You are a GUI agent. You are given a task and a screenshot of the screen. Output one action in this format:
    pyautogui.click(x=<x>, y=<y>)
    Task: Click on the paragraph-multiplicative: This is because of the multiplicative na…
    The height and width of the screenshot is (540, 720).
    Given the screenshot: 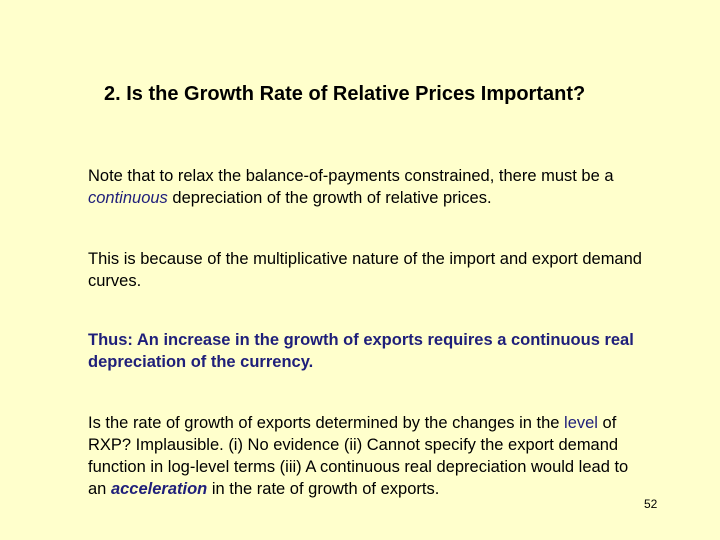 What is the action you would take?
    pyautogui.click(x=365, y=270)
    